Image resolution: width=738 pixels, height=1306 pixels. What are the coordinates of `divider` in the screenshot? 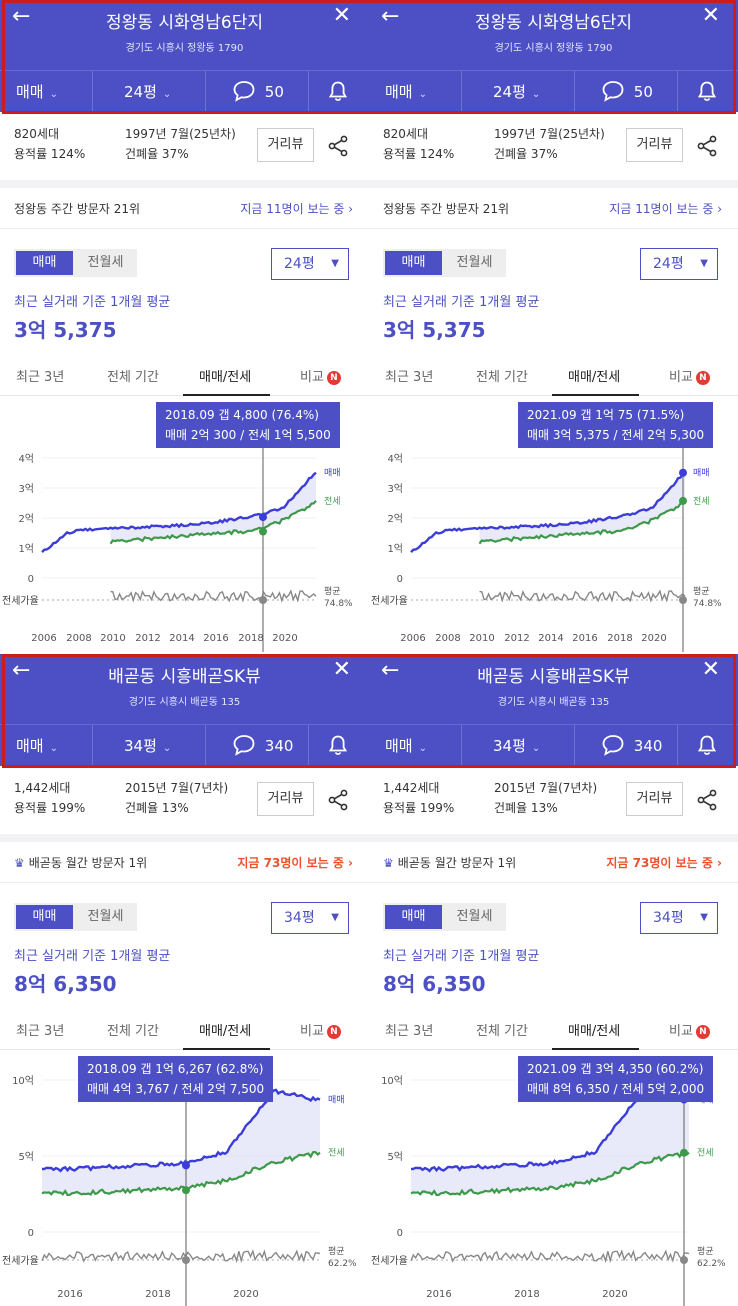 It's located at (205, 92).